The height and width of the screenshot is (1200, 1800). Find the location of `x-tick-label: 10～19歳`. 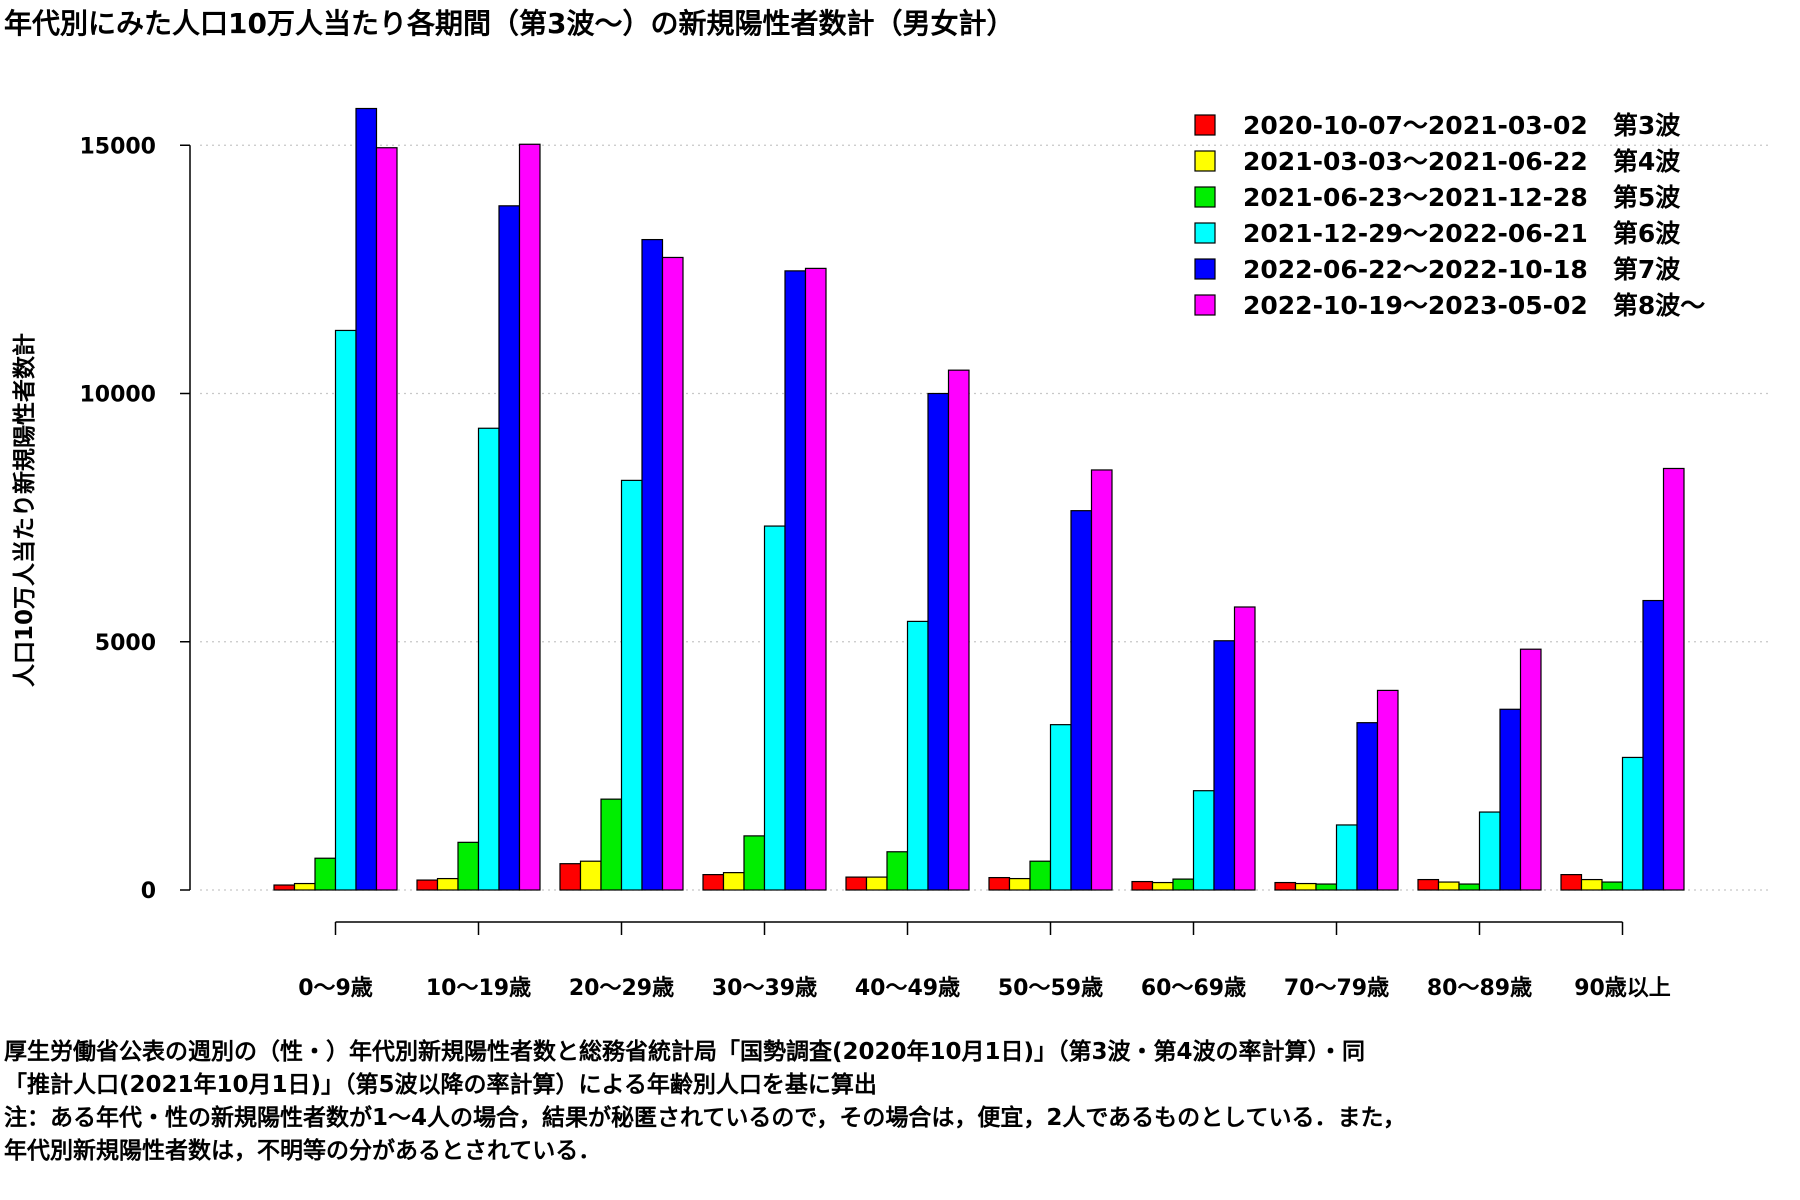

x-tick-label: 10～19歳 is located at coordinates (478, 988).